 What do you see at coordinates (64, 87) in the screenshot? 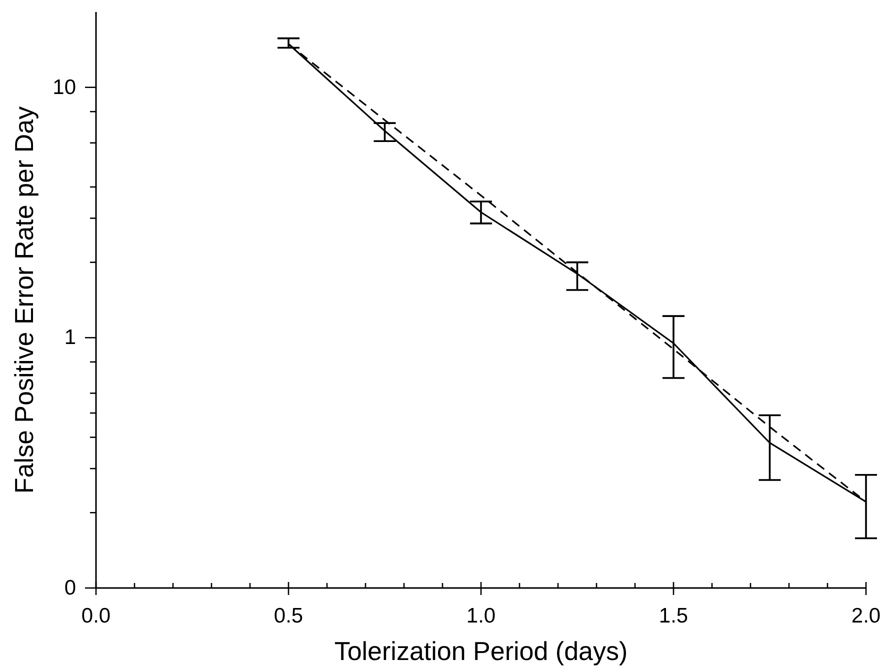
I see `y-tick-label: 10` at bounding box center [64, 87].